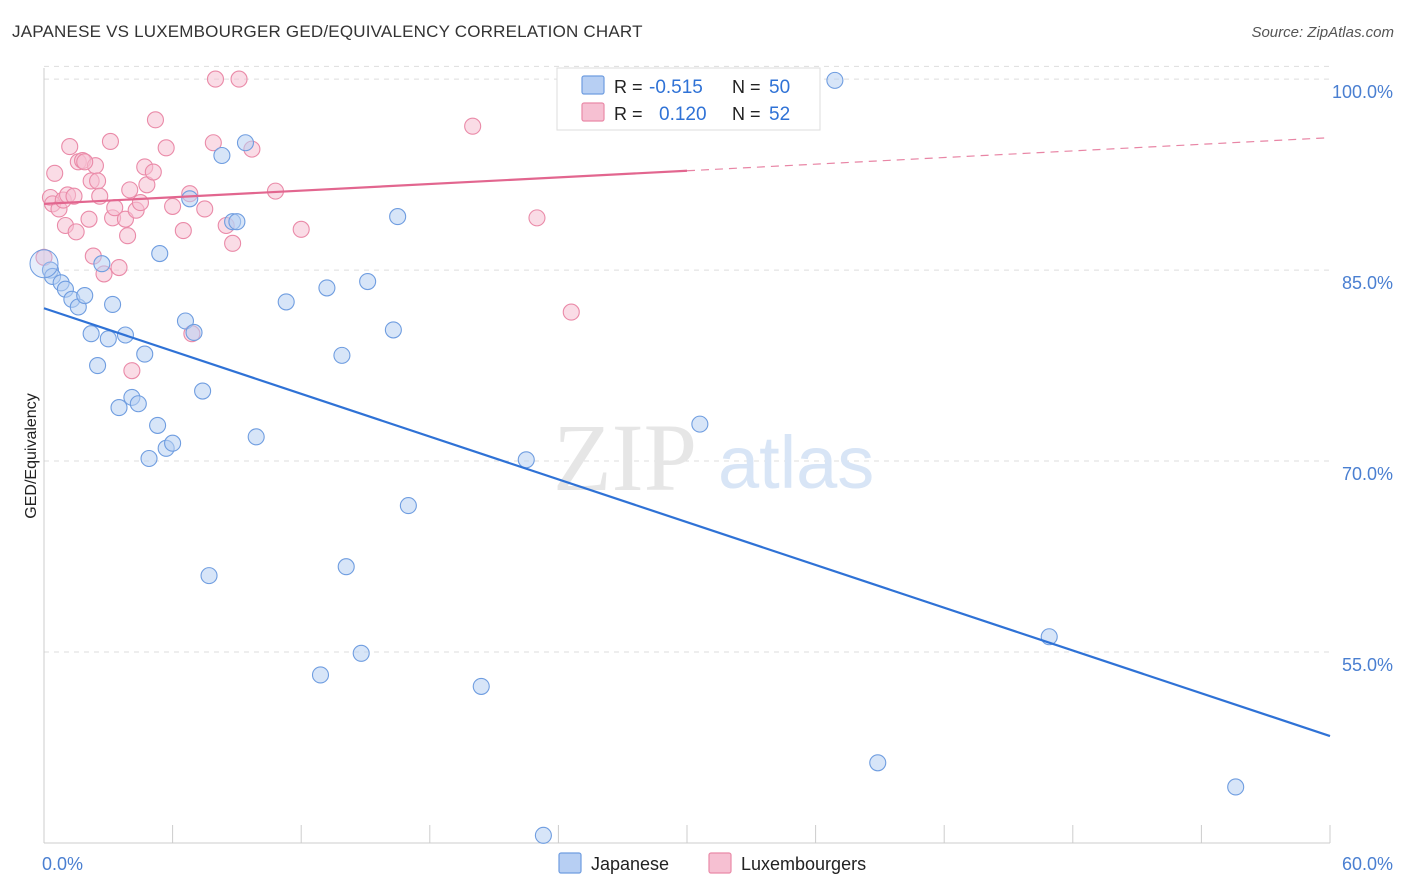  Describe the element at coordinates (1322, 32) in the screenshot. I see `source-credit: Source: ZipAtlas.com` at that location.